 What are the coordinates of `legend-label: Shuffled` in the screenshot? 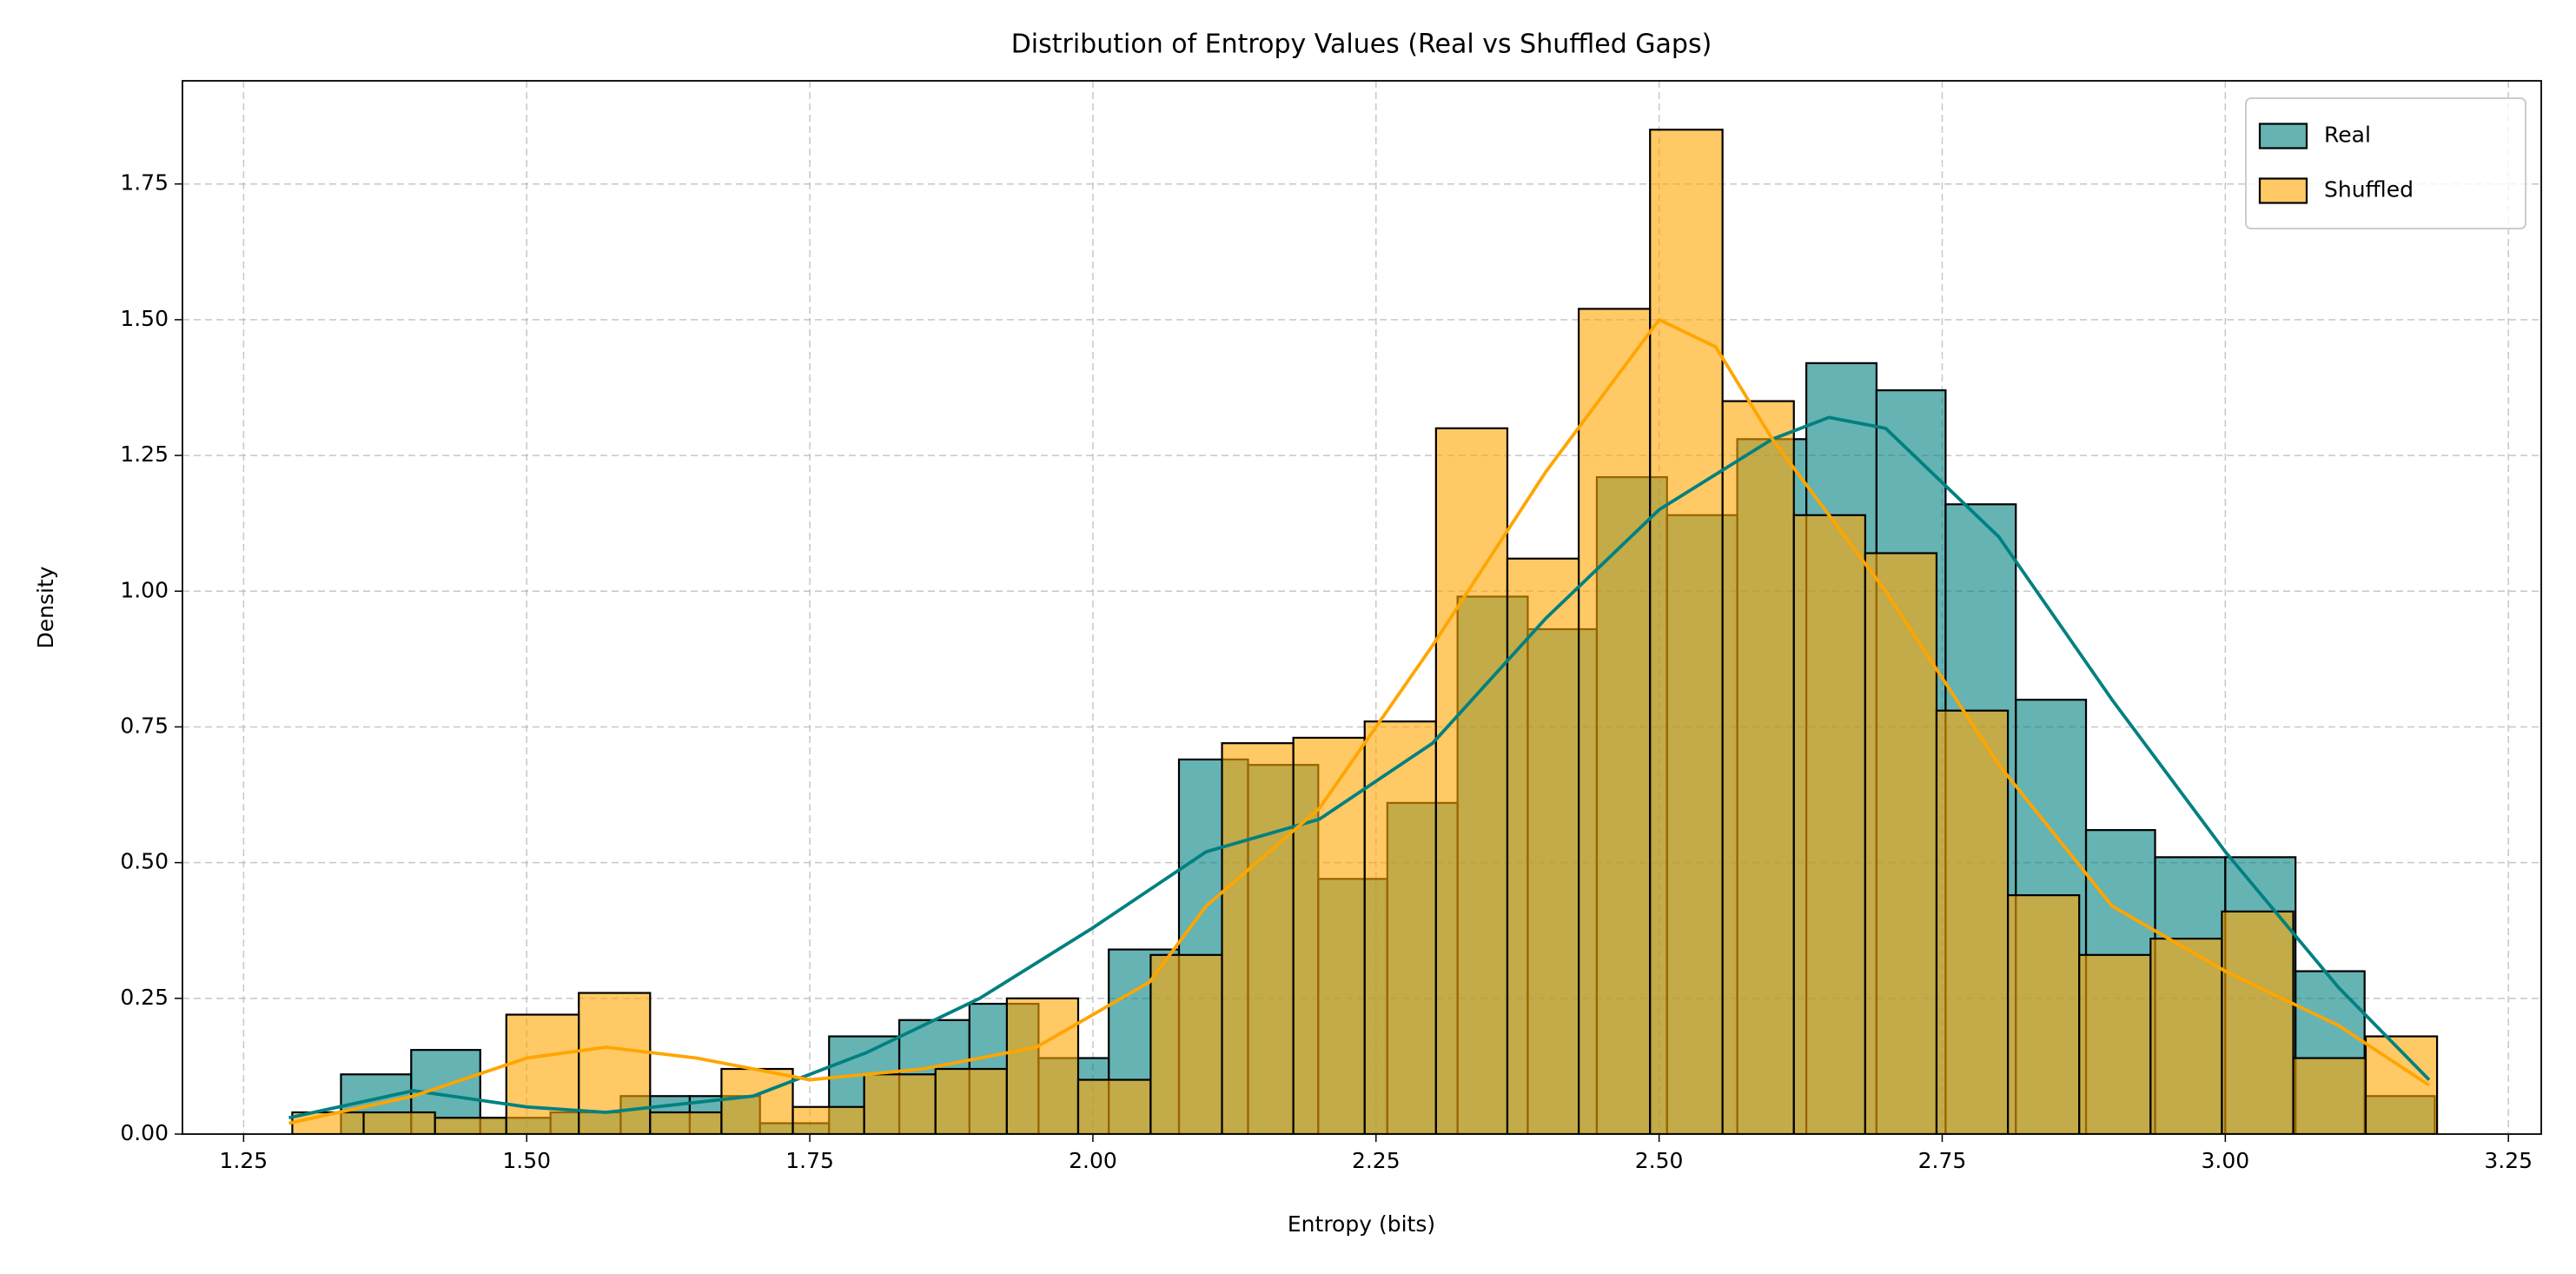 It's located at (2369, 190).